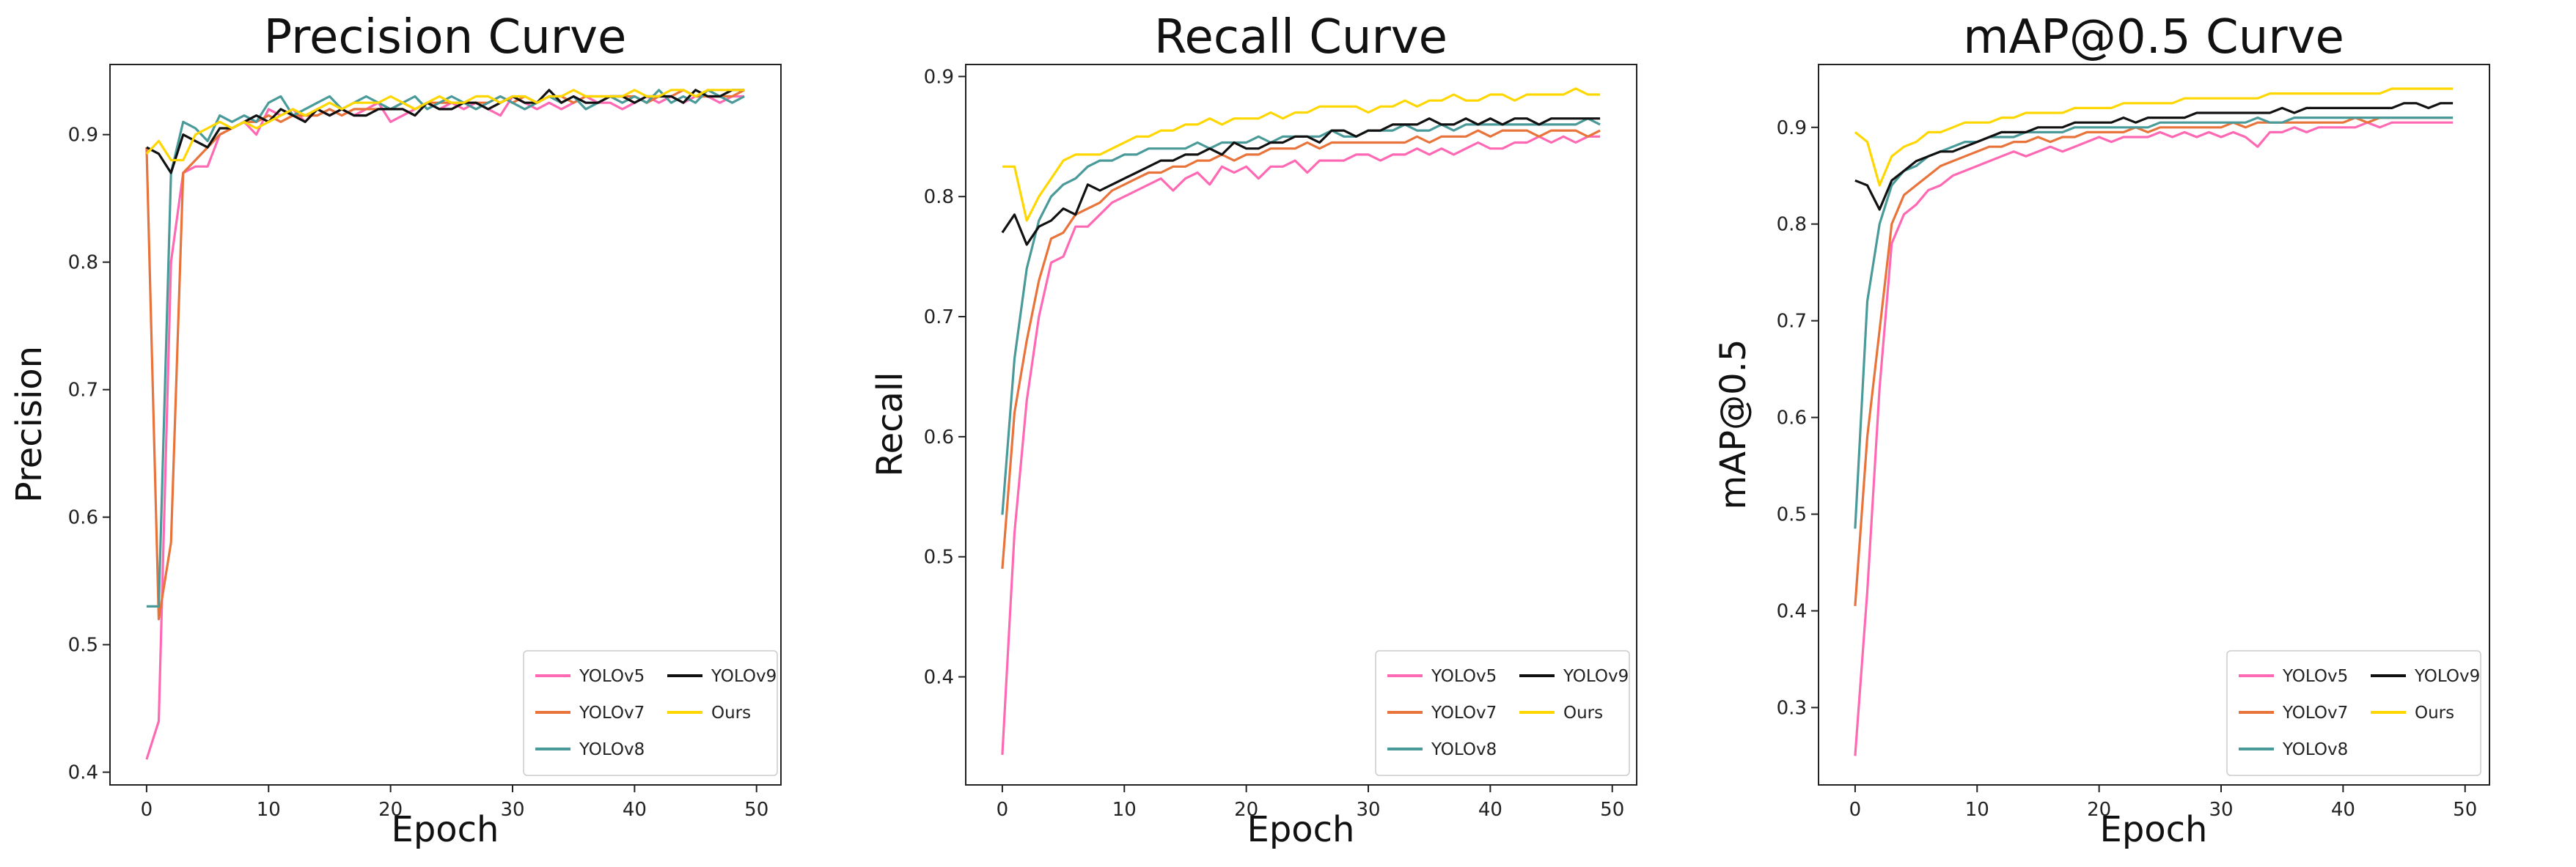 The image size is (2576, 867). What do you see at coordinates (2154, 37) in the screenshot?
I see `panel-title: mAP@0.5 Curve` at bounding box center [2154, 37].